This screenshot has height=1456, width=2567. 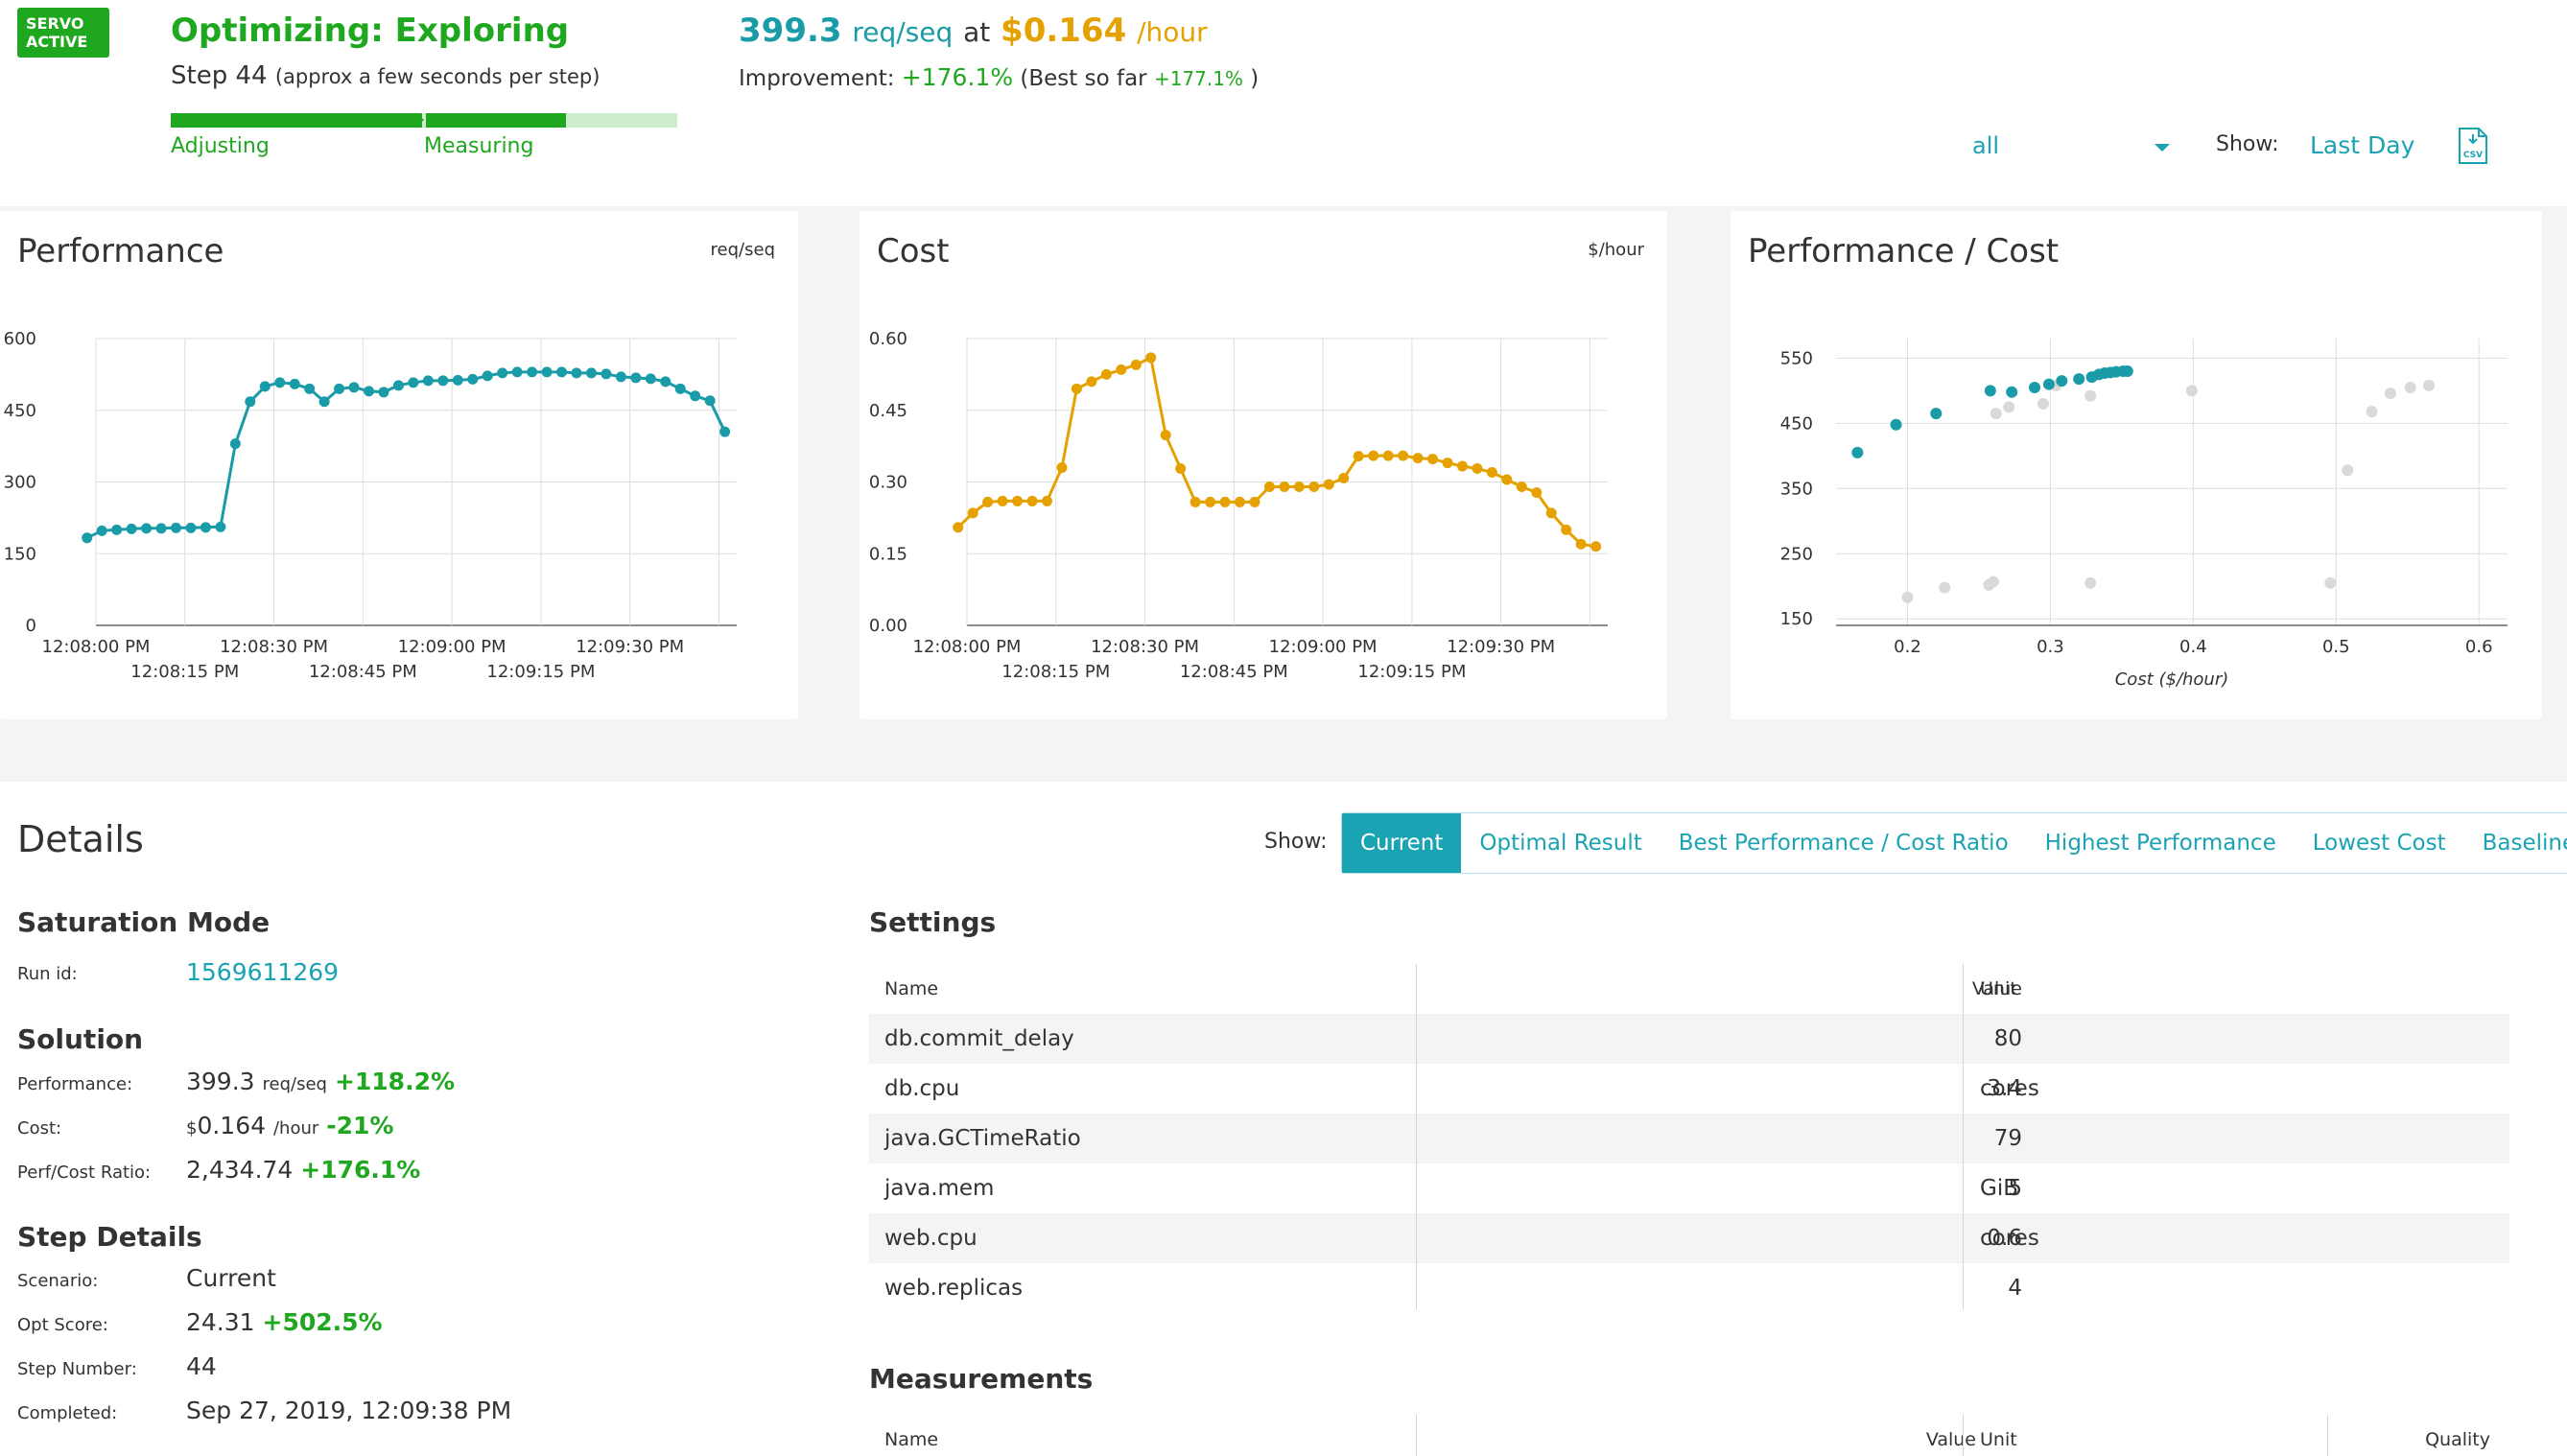 What do you see at coordinates (2050, 647) in the screenshot?
I see `x-tick-label: 0.3` at bounding box center [2050, 647].